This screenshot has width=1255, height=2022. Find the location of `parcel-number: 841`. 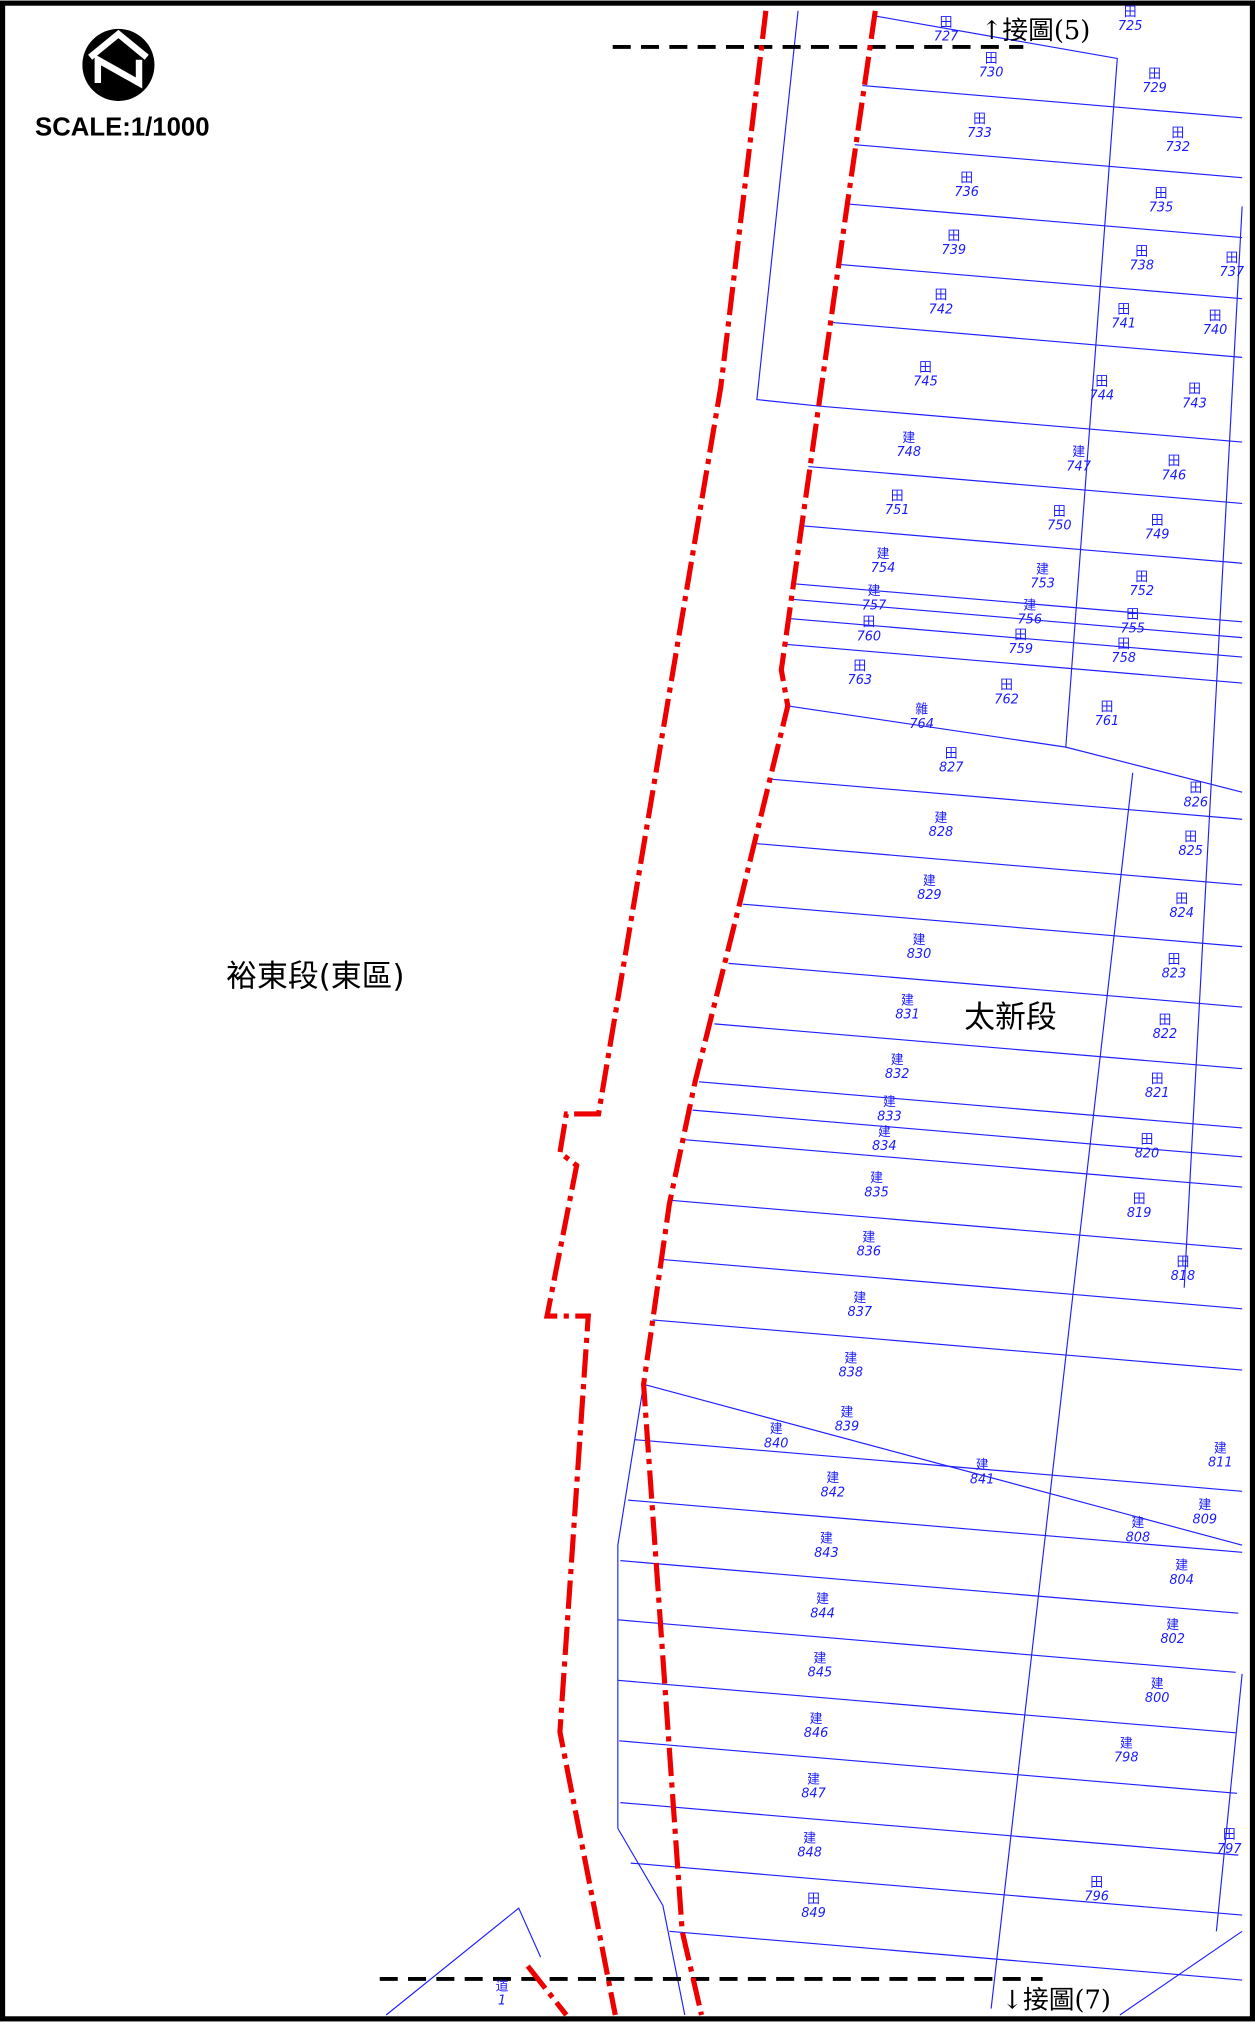

parcel-number: 841 is located at coordinates (982, 1479).